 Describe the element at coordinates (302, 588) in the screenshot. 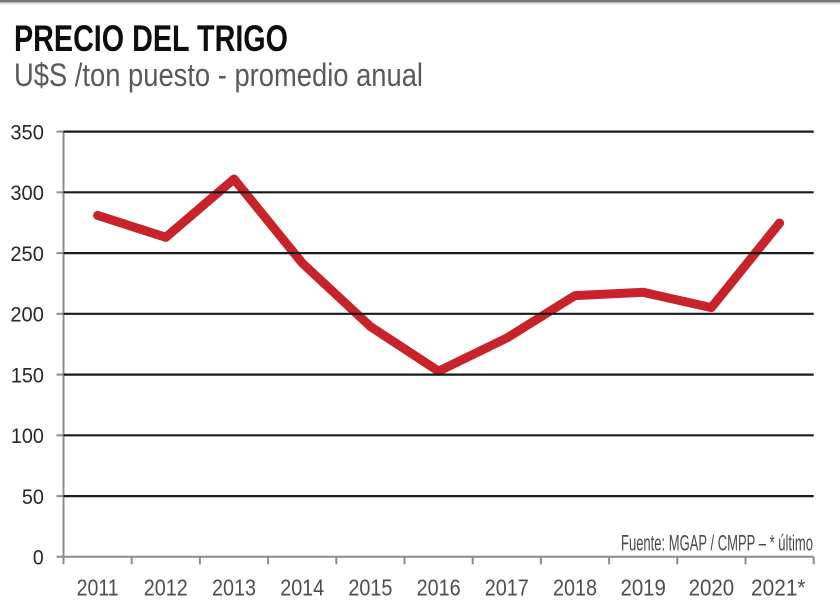

I see `svg-text: 2014` at that location.